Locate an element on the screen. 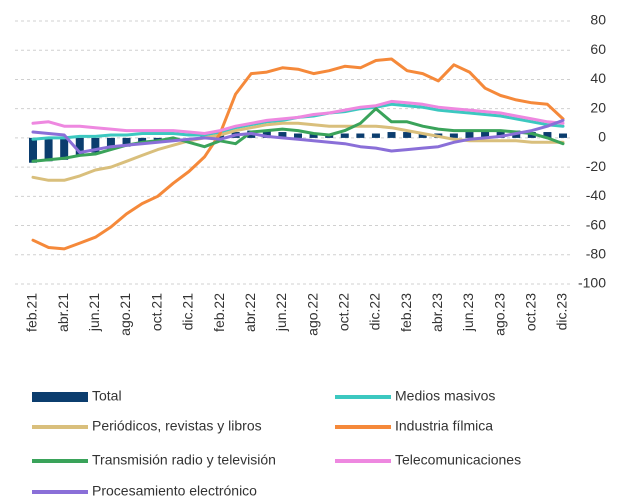 This screenshot has height=500, width=622. x-tick-label: abr.21 is located at coordinates (63, 312).